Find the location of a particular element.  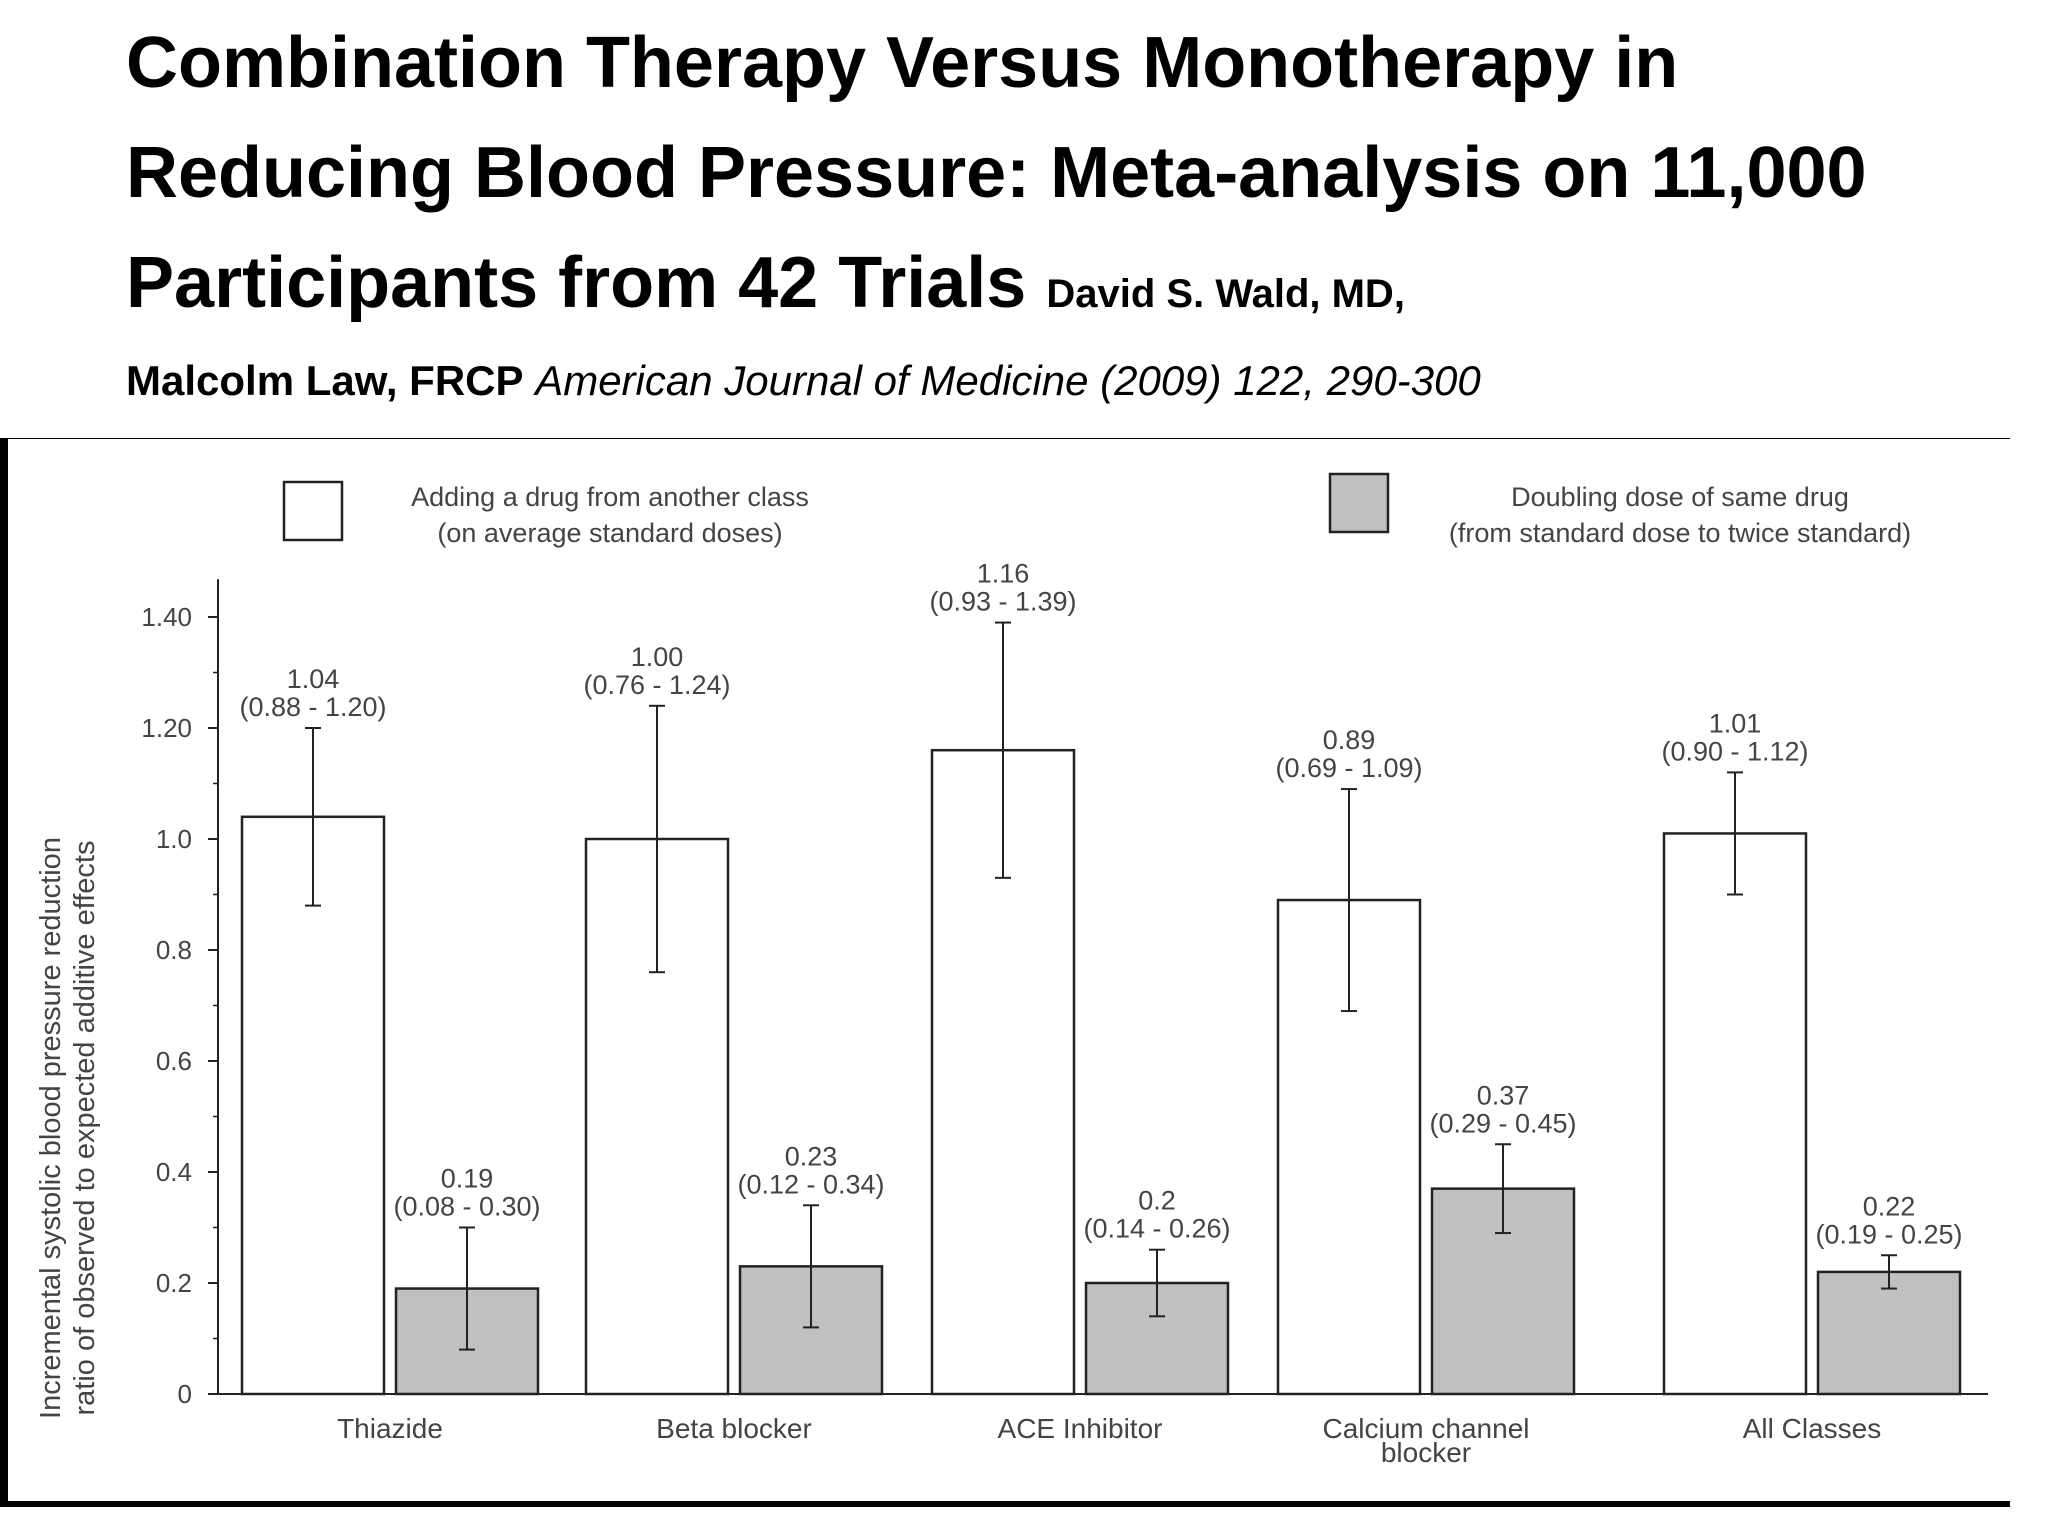

value-label: 0.2 is located at coordinates (1157, 1201).